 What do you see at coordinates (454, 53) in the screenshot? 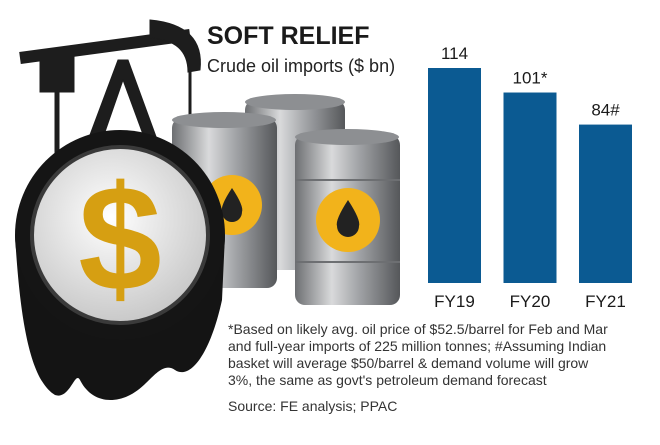
I see `value-label: 114` at bounding box center [454, 53].